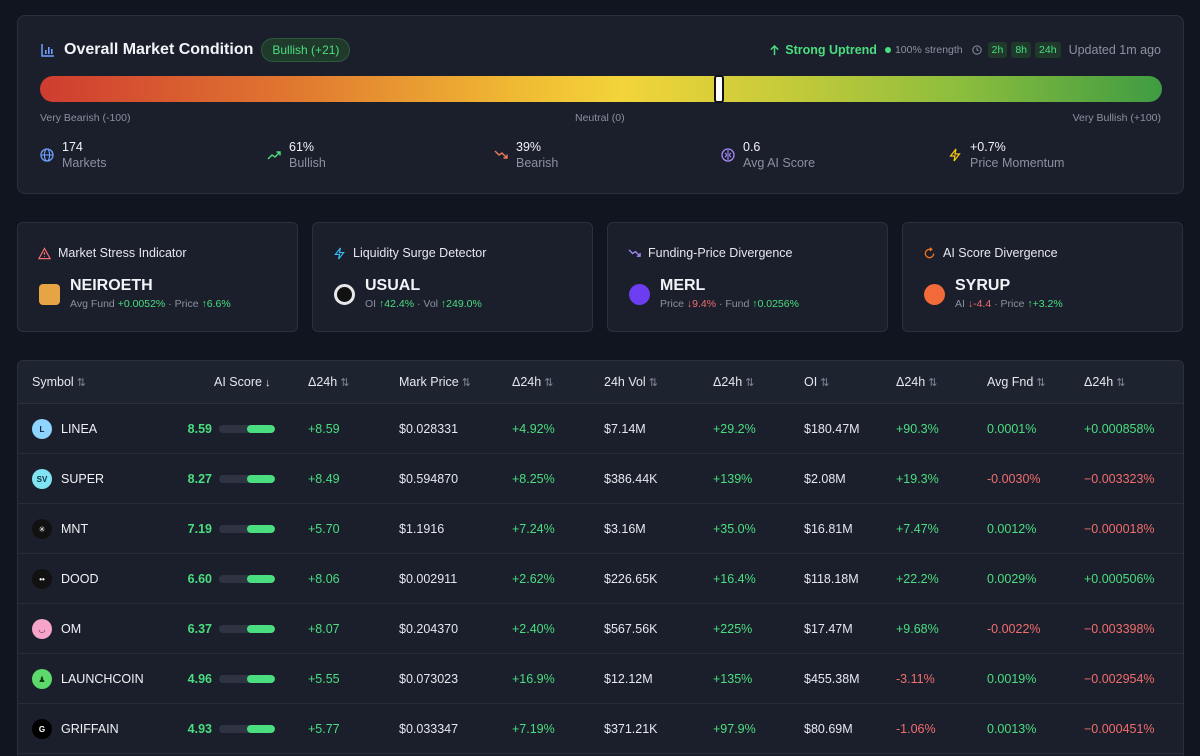 Image resolution: width=1200 pixels, height=756 pixels. I want to click on detail-label: Fund, so click(737, 304).